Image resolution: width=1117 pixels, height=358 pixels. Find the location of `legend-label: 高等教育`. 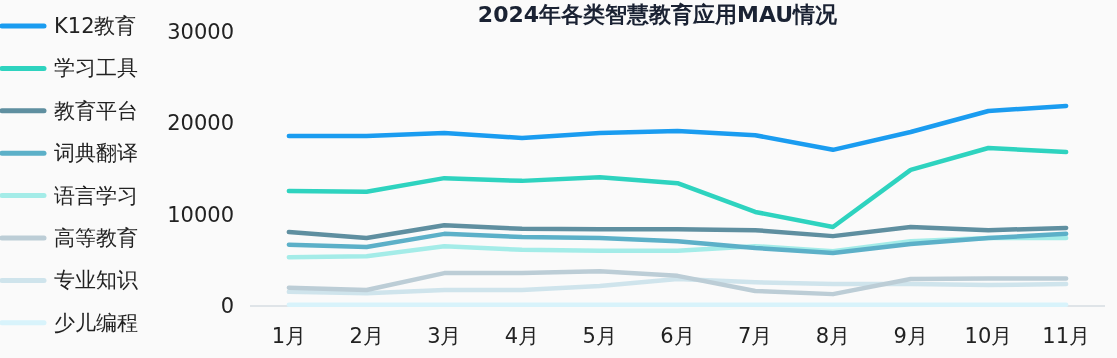

legend-label: 高等教育 is located at coordinates (96, 238).